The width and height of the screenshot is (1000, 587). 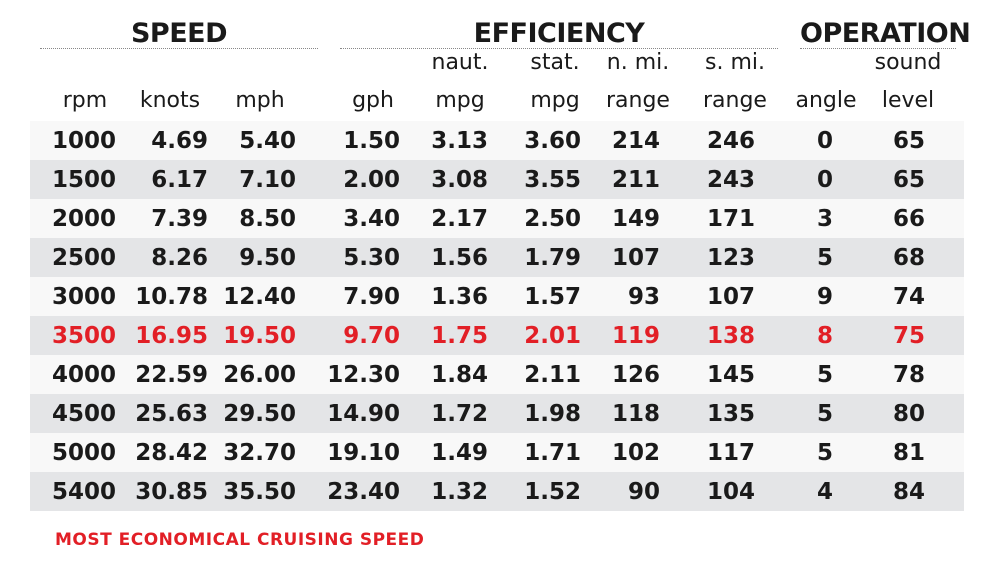 I want to click on table-row: 3000 10.78 12.40 7.90 1.36 1.57 93 107 9 74, so click(x=497, y=296).